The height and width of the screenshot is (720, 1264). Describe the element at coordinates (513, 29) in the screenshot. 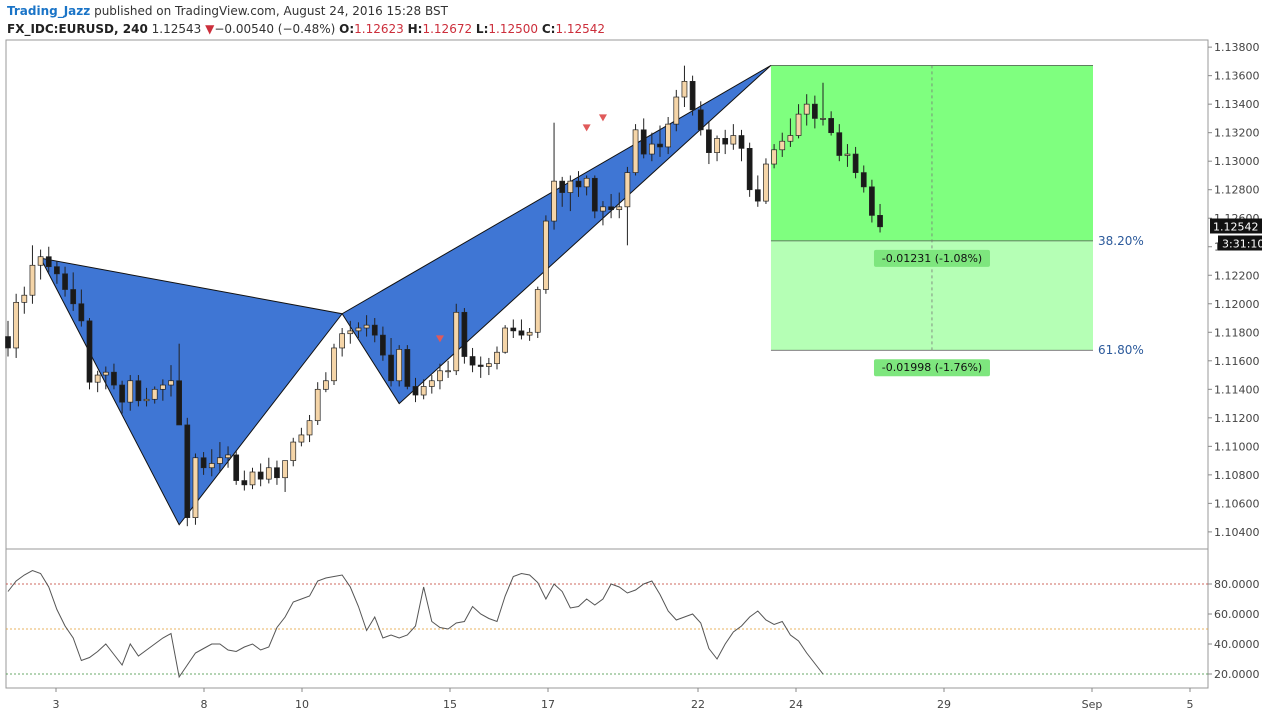

I see `low-value: 1.12500` at that location.